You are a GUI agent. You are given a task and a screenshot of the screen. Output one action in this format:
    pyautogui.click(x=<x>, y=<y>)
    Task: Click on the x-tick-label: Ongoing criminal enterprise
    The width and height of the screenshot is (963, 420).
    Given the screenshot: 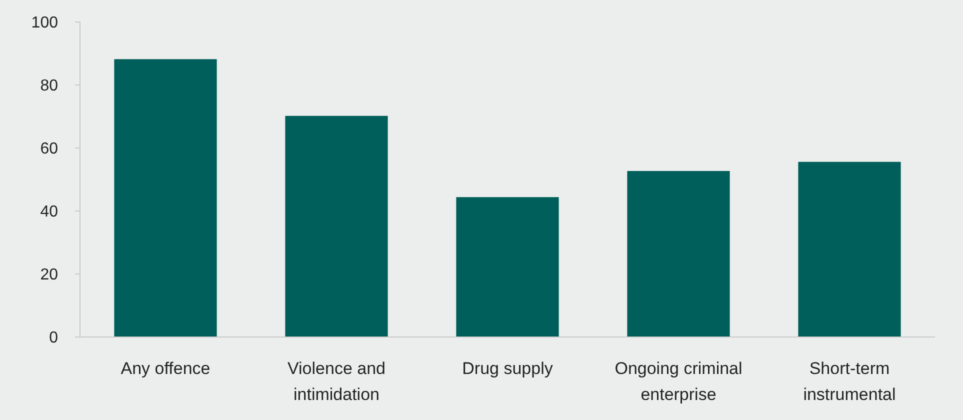 What is the action you would take?
    pyautogui.click(x=678, y=381)
    